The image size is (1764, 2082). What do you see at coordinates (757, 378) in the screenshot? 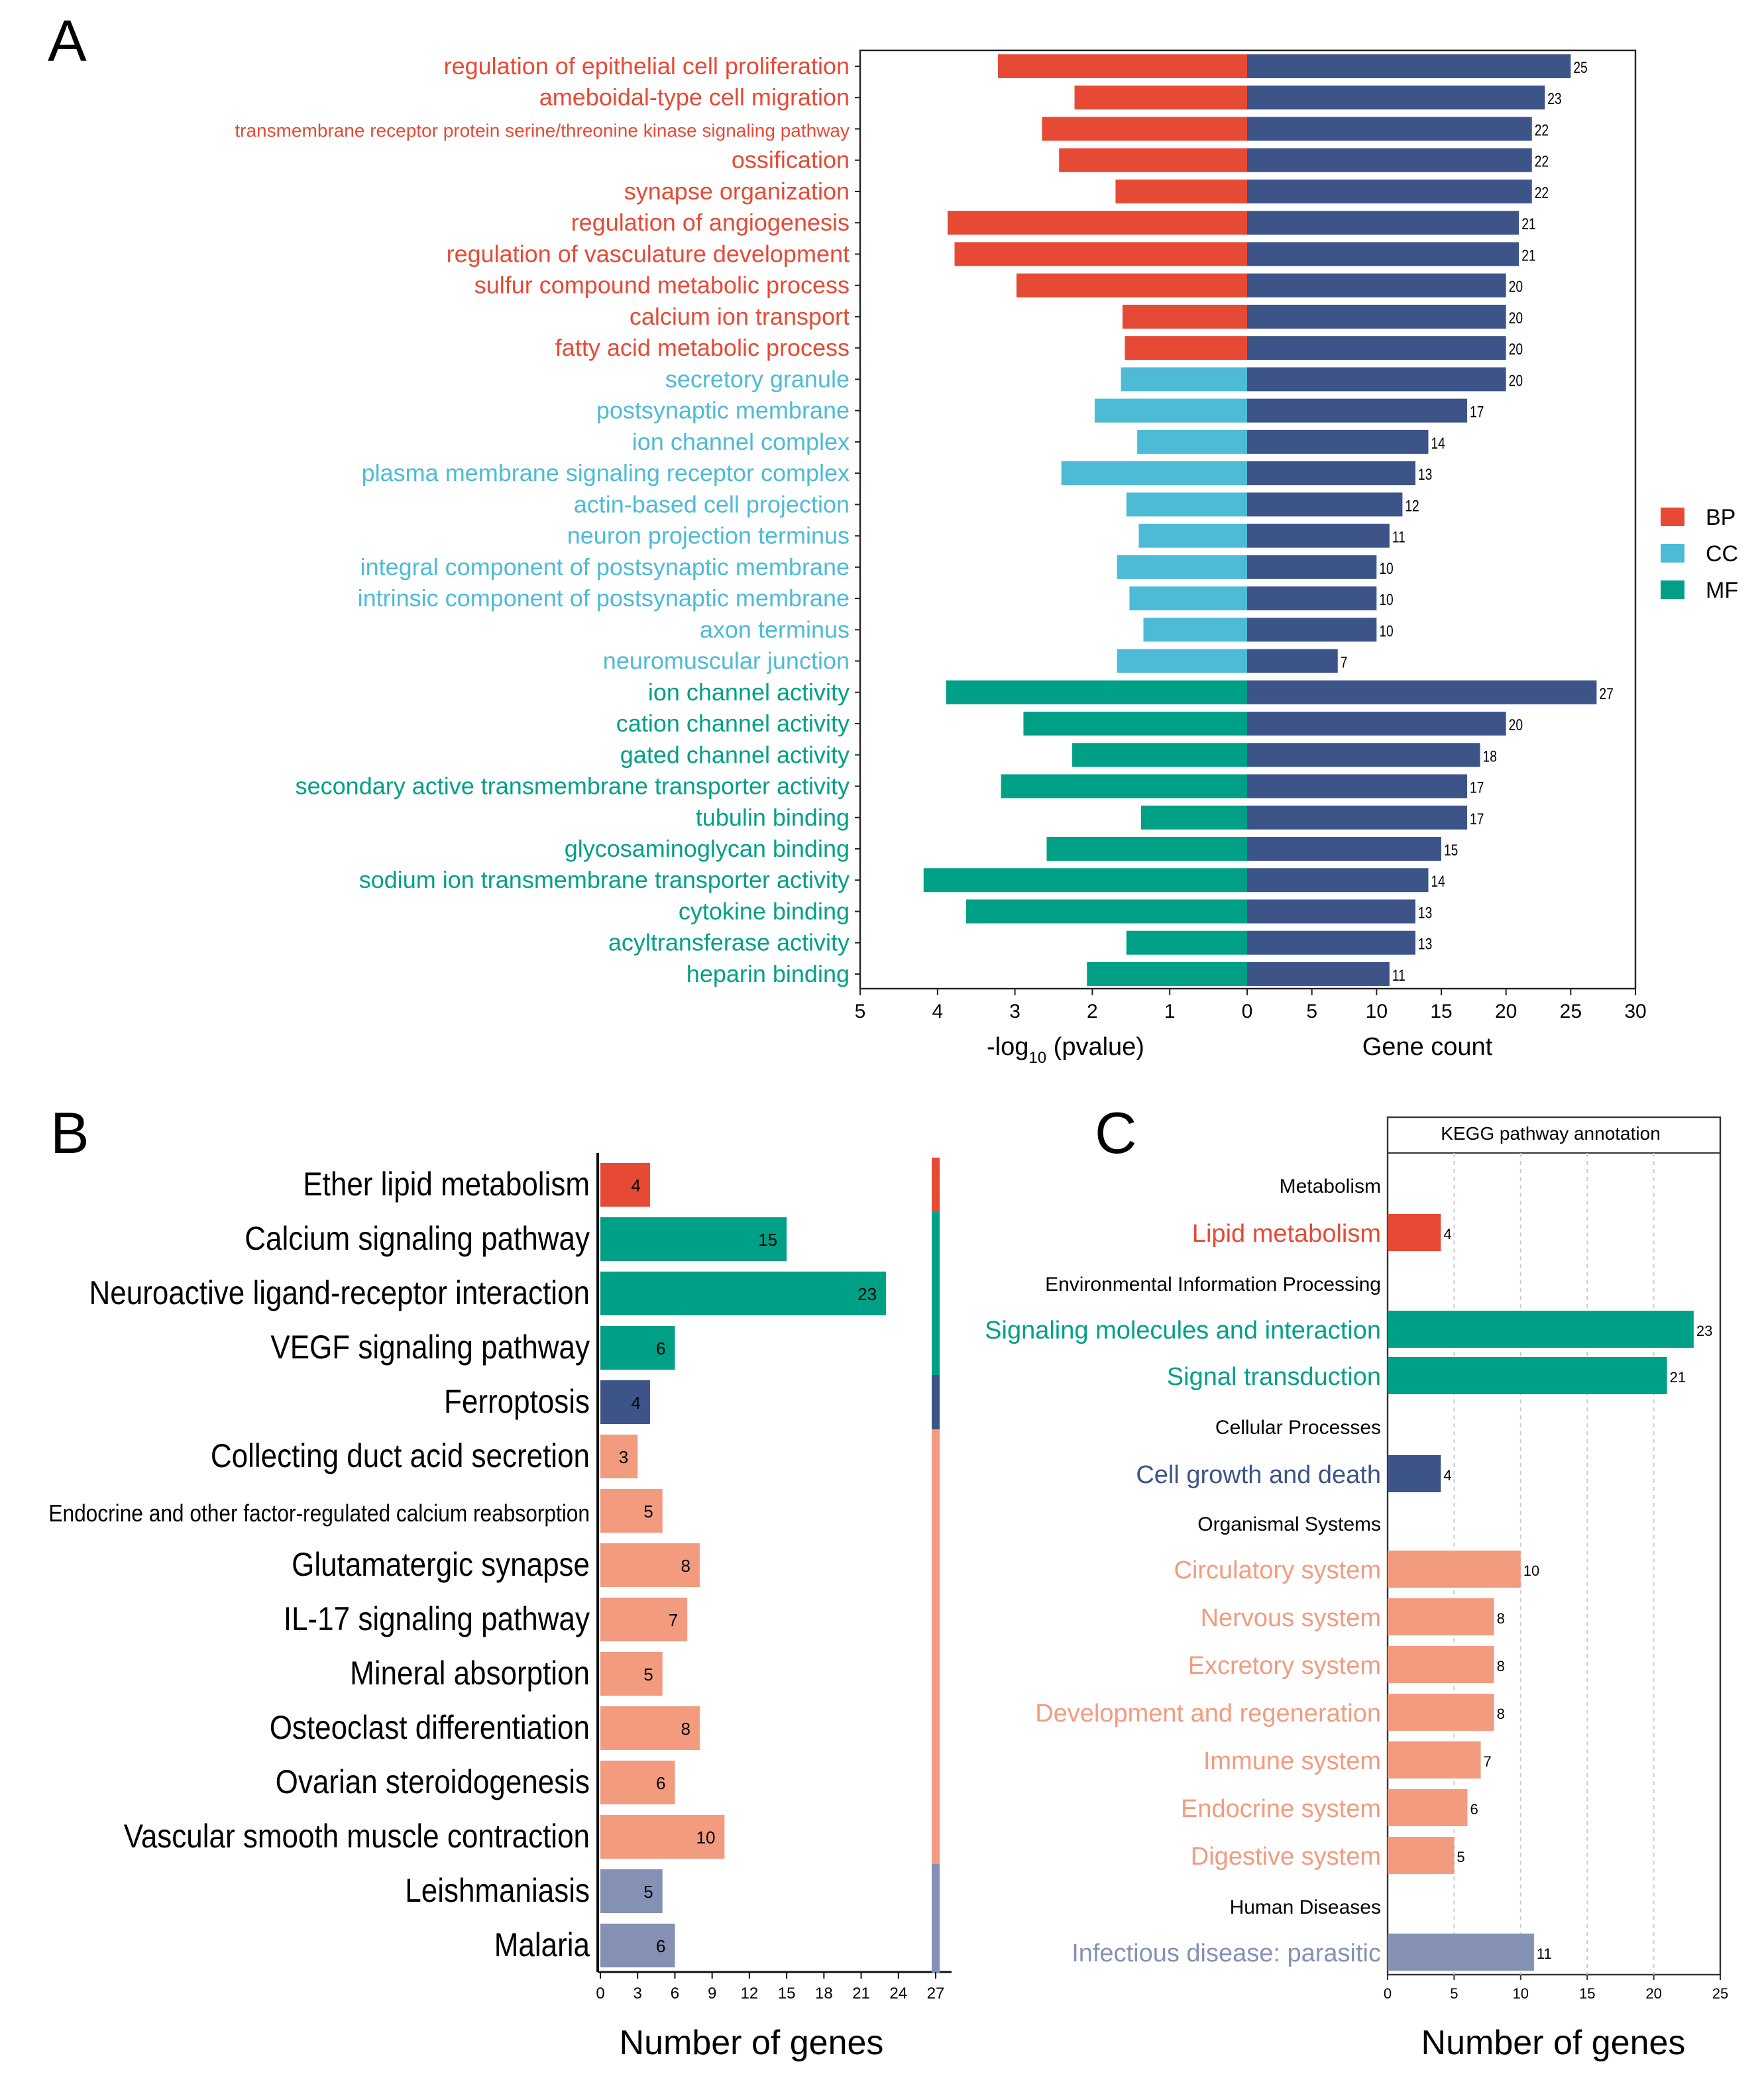
I see `category-label: secretory granule` at bounding box center [757, 378].